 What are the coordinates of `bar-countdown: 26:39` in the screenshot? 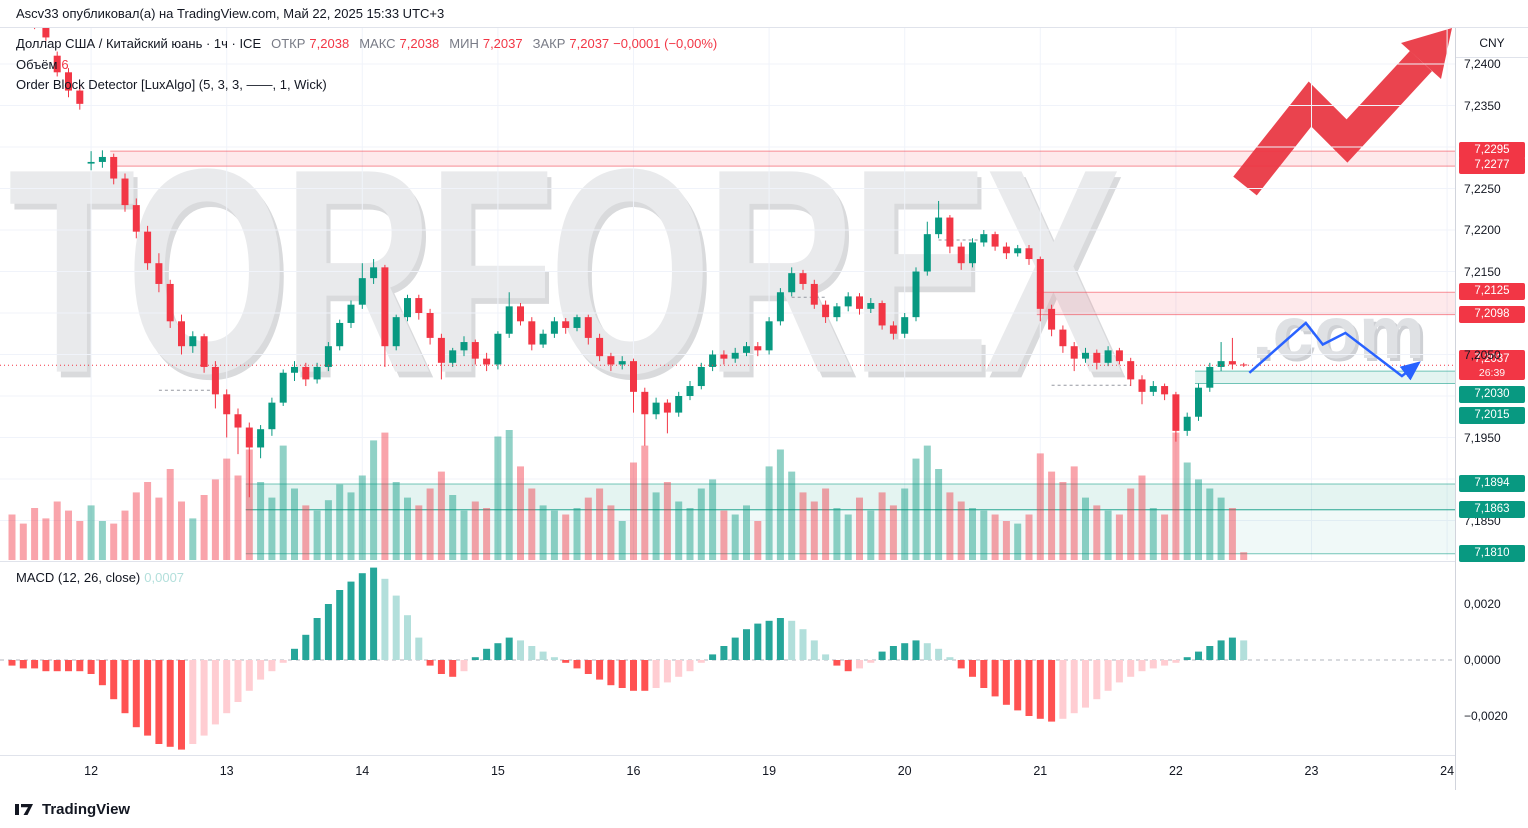 It's located at (1492, 373).